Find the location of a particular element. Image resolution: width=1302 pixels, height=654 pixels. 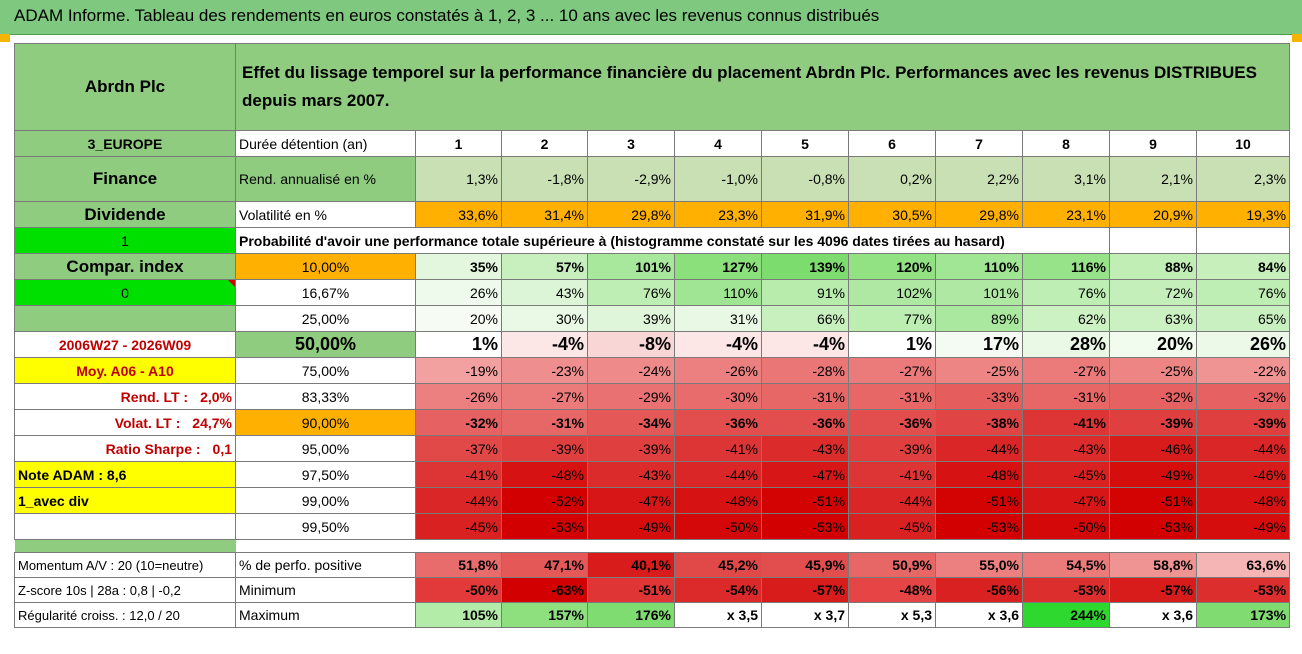

summary-left-label: Régularité croiss. : 12,0 / 20 is located at coordinates (125, 615).